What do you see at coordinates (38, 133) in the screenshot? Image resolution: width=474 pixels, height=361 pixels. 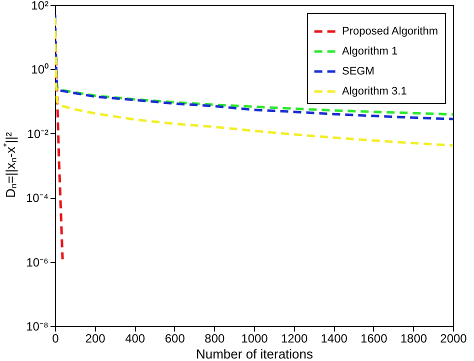 I see `y-tick-label: 10⁻²` at bounding box center [38, 133].